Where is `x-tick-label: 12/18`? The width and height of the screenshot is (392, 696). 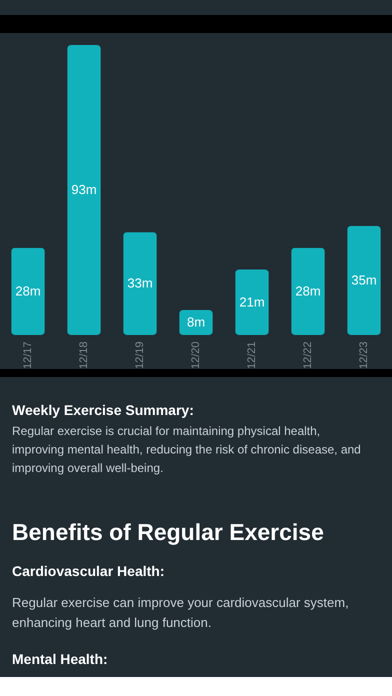
x-tick-label: 12/18 is located at coordinates (84, 356).